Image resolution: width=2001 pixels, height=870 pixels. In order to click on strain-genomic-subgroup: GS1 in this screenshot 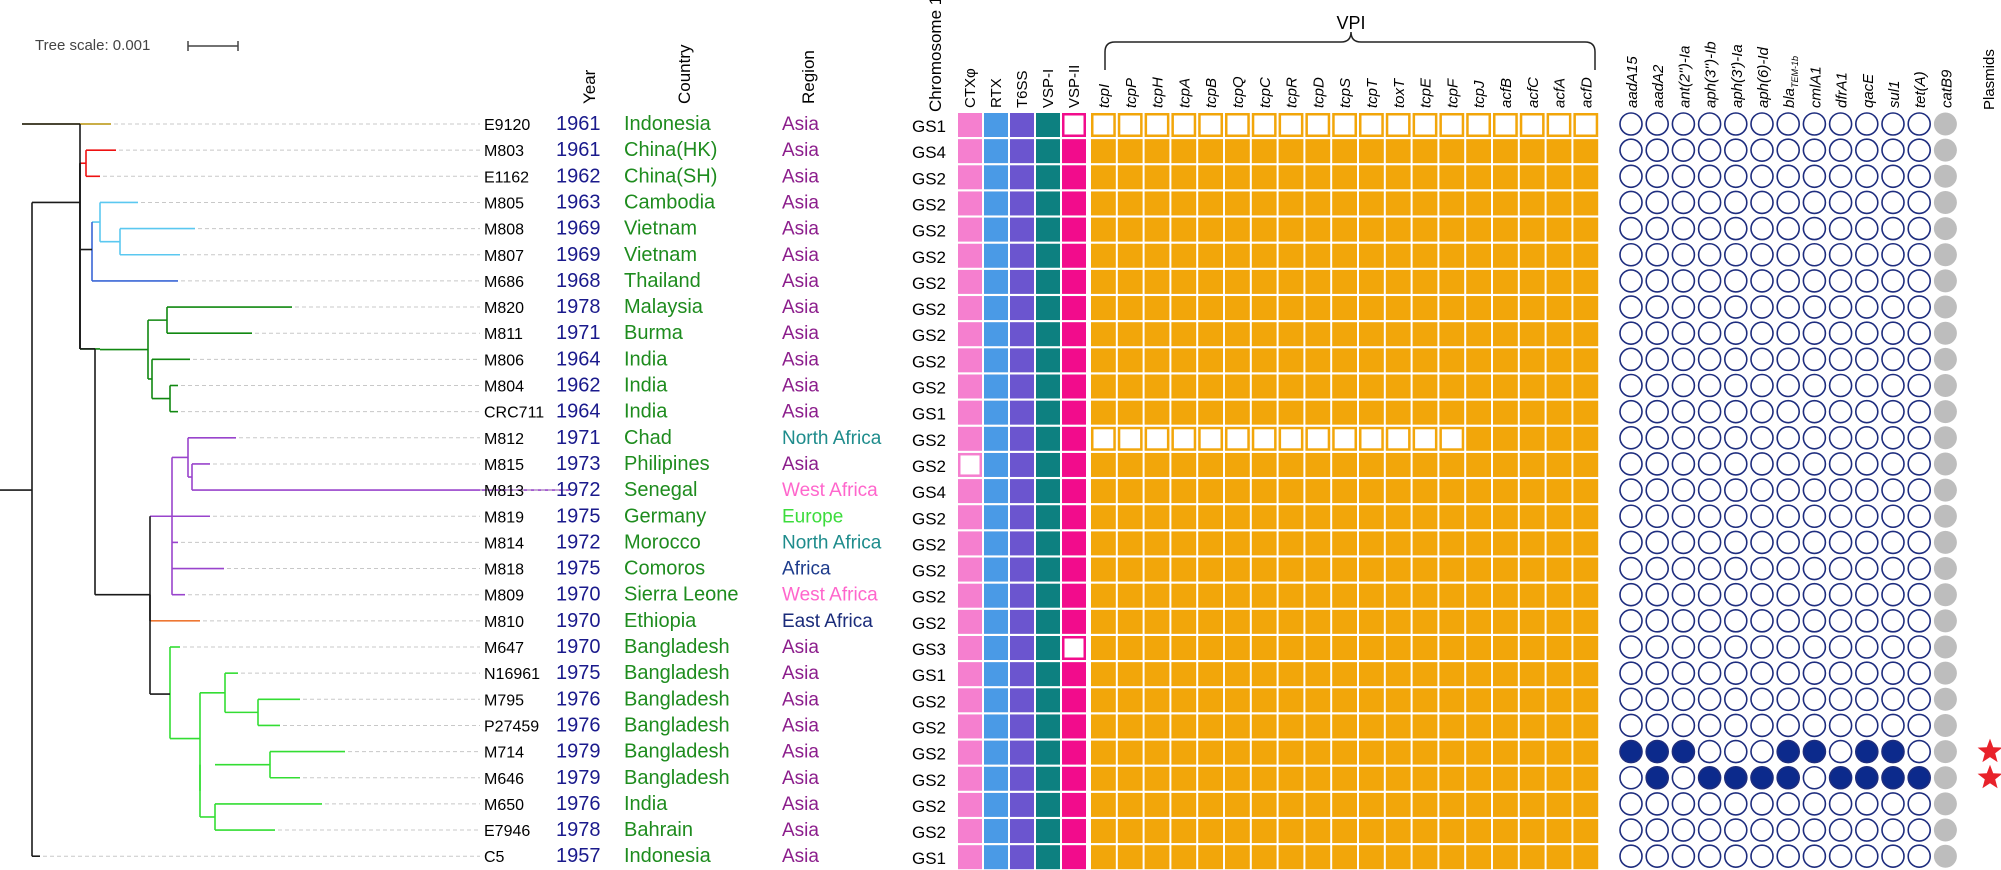, I will do `click(929, 858)`.